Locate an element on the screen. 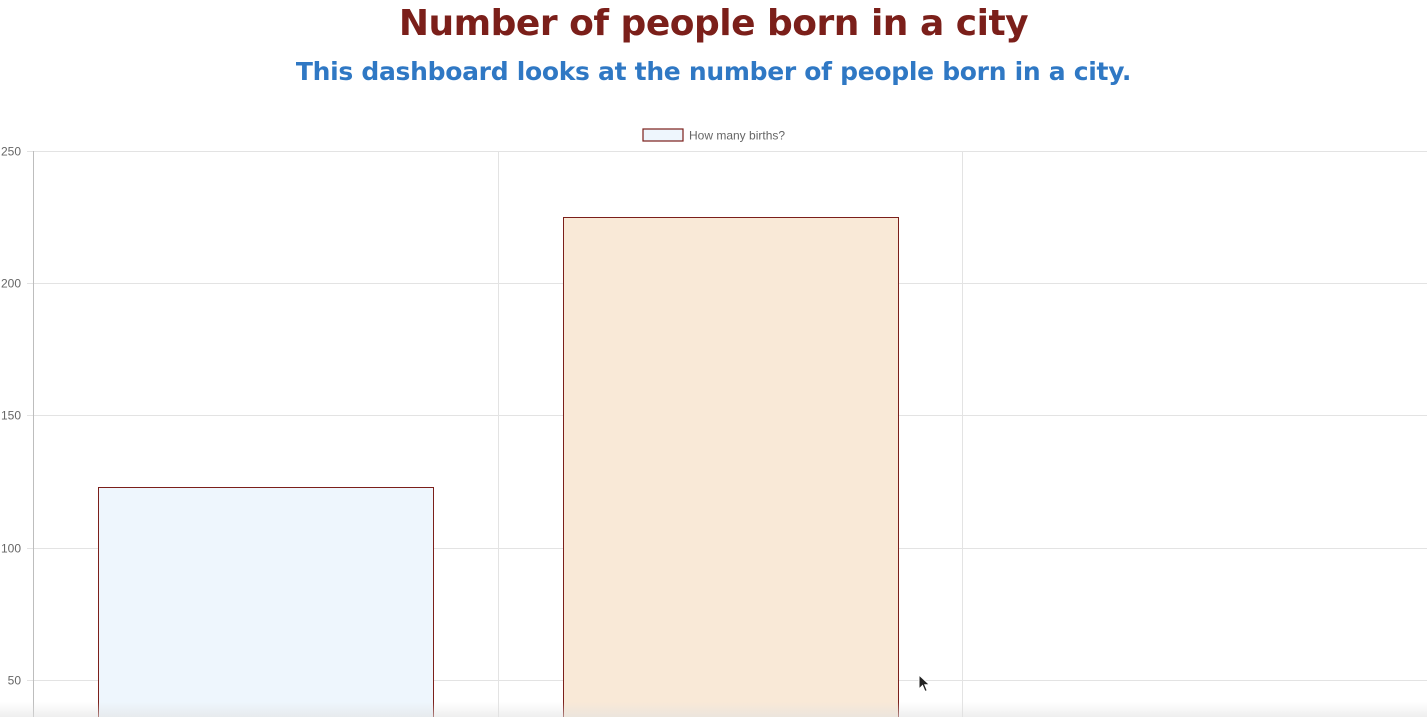 The height and width of the screenshot is (717, 1427). y-tick-label: 200 is located at coordinates (11, 284).